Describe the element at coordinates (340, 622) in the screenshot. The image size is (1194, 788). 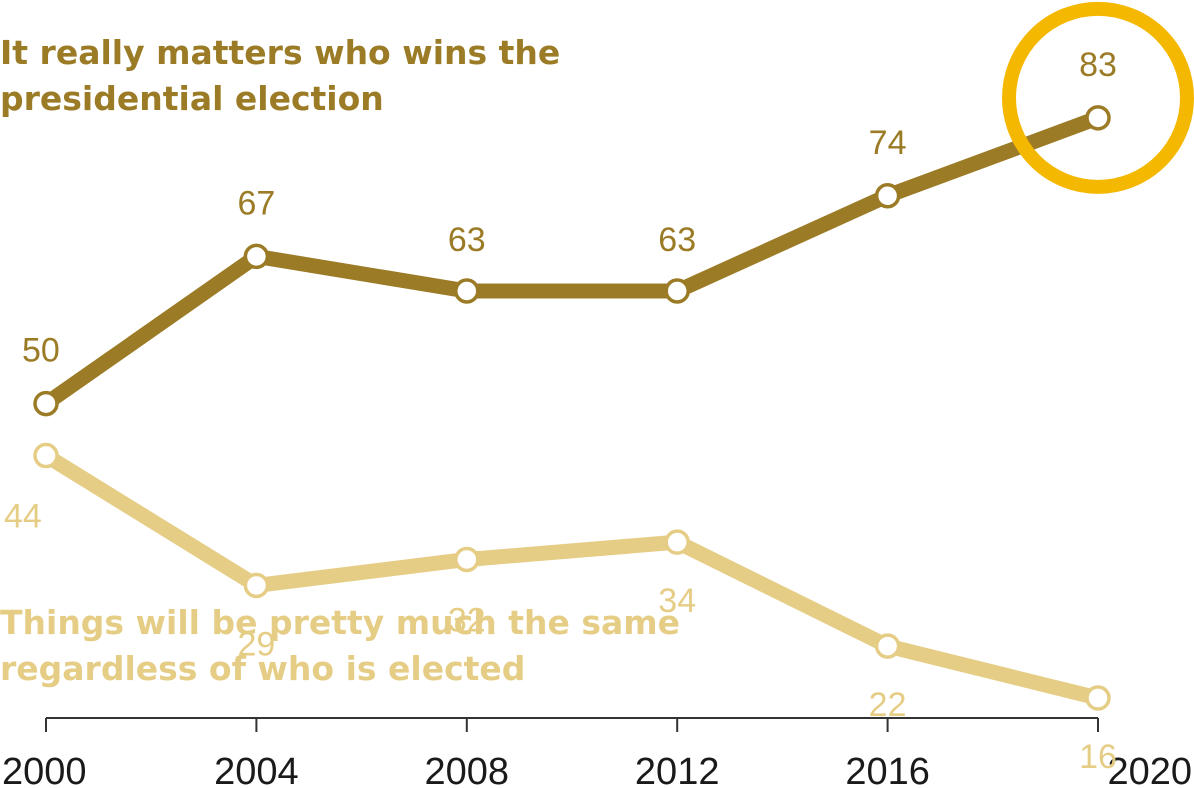
I see `series-label-same-line-1: Things will be pretty much the same` at that location.